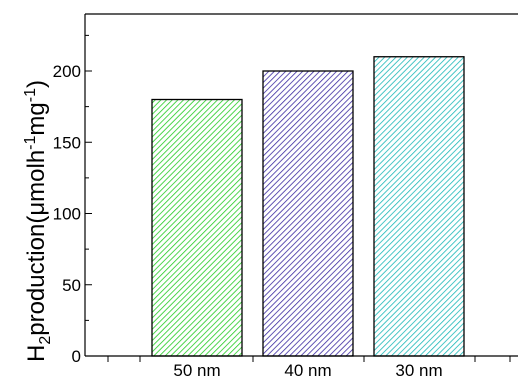 The height and width of the screenshot is (379, 523). Describe the element at coordinates (76, 356) in the screenshot. I see `y-tick-label: 0` at that location.